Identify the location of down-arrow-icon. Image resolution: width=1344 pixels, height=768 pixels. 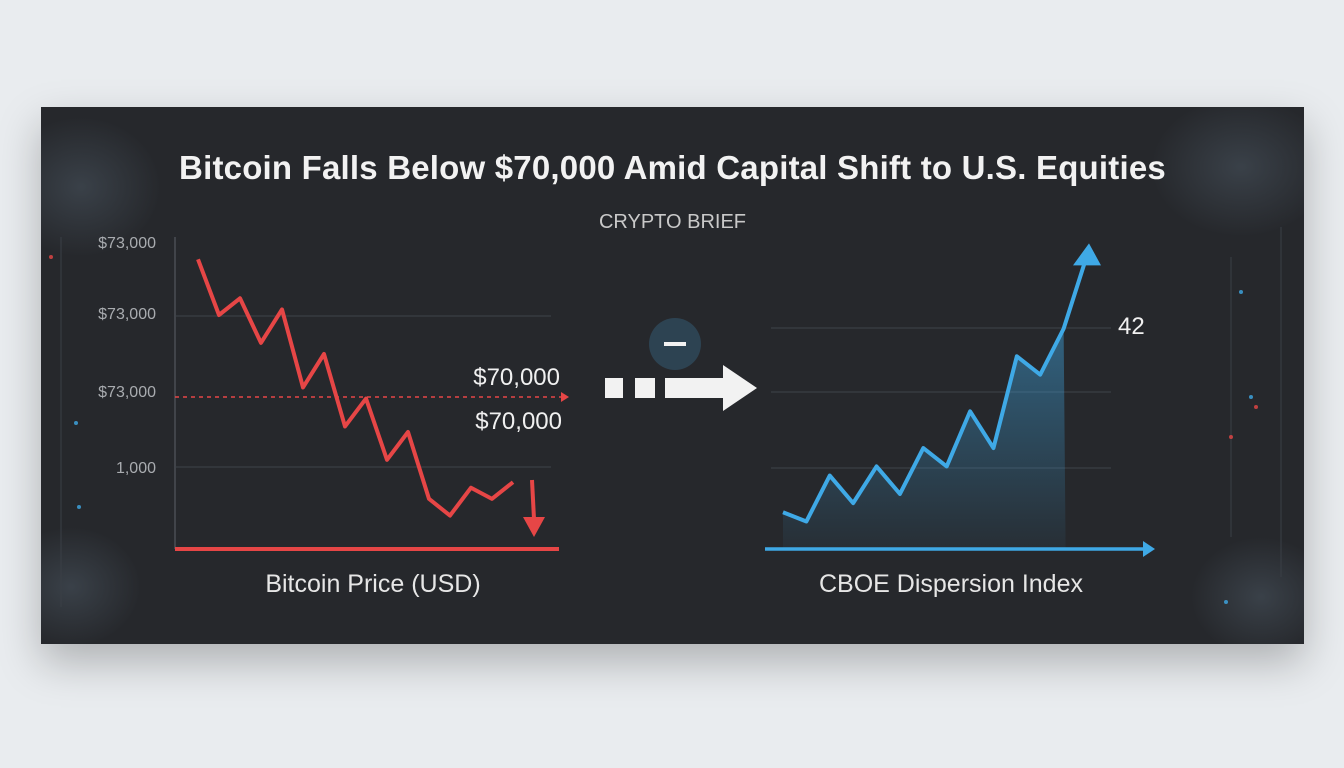
(534, 508).